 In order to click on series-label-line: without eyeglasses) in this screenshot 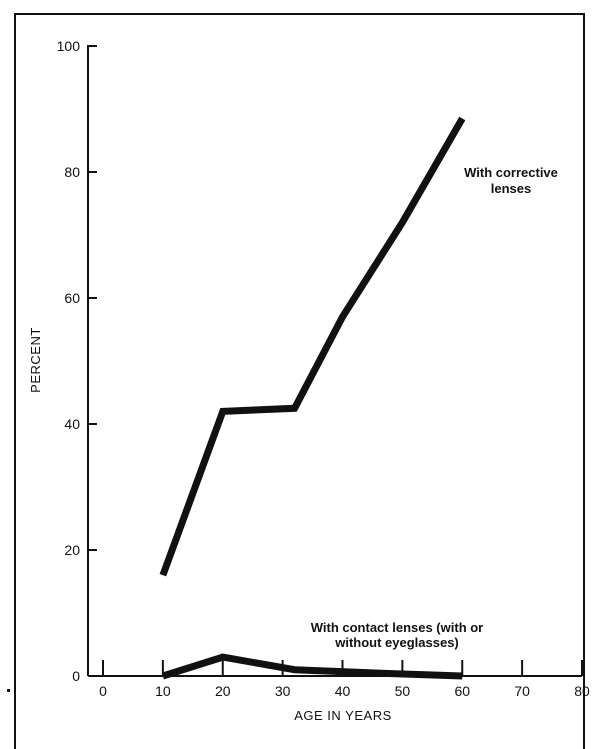, I will do `click(396, 642)`.